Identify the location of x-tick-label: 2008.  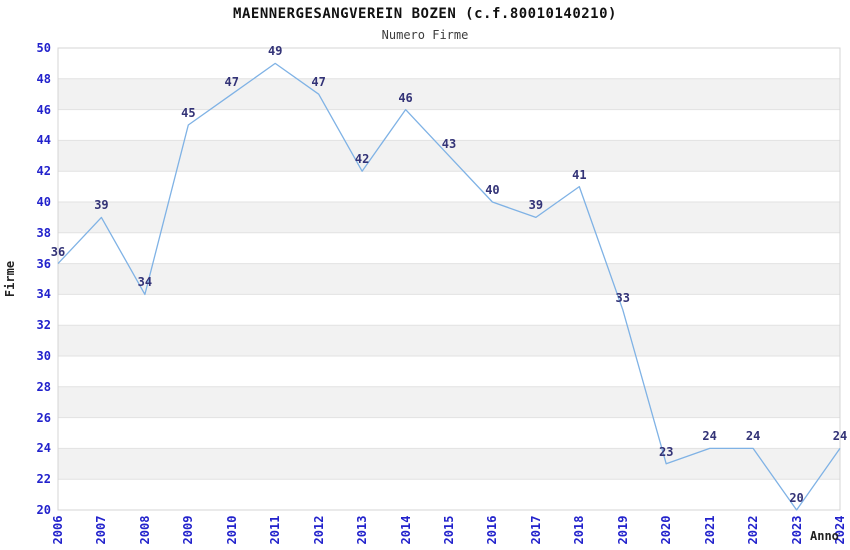
(144, 530).